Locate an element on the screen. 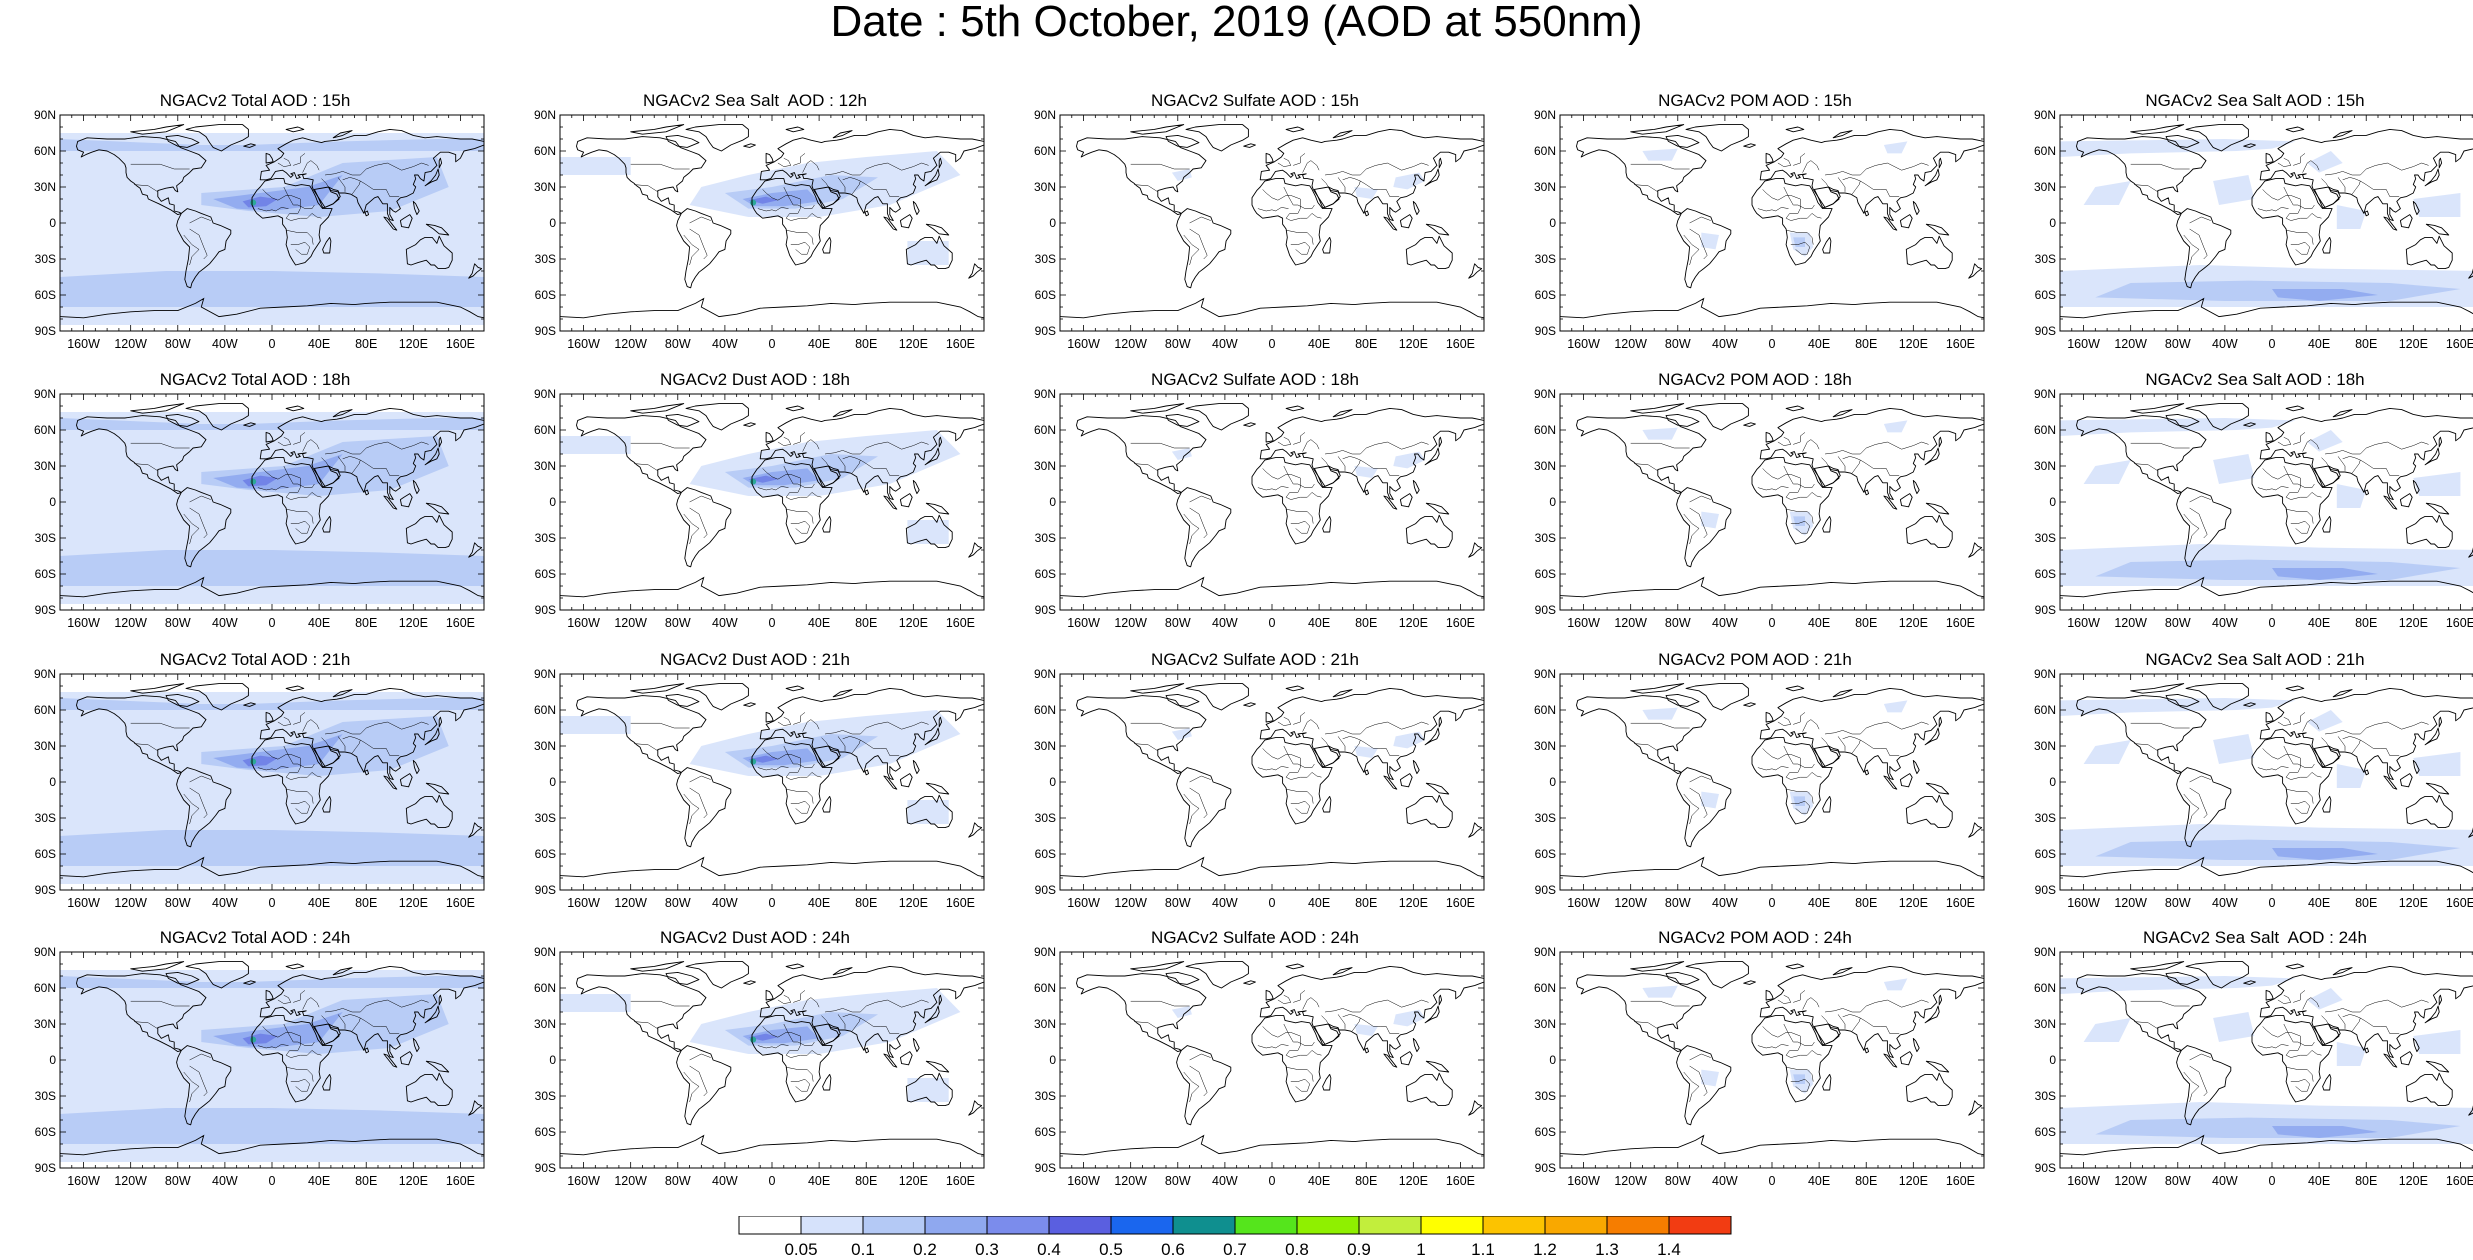  coastline-arabia is located at coordinates (1827, 476).